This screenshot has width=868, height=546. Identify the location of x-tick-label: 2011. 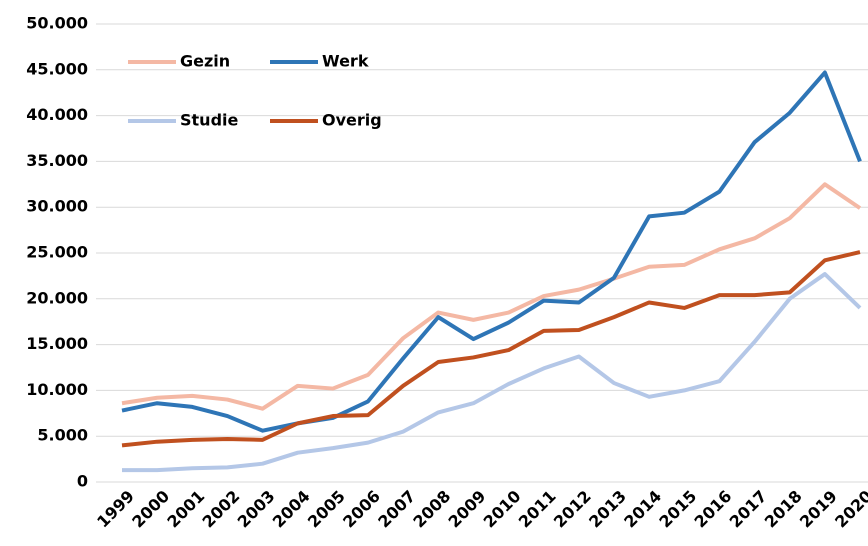
(537, 509).